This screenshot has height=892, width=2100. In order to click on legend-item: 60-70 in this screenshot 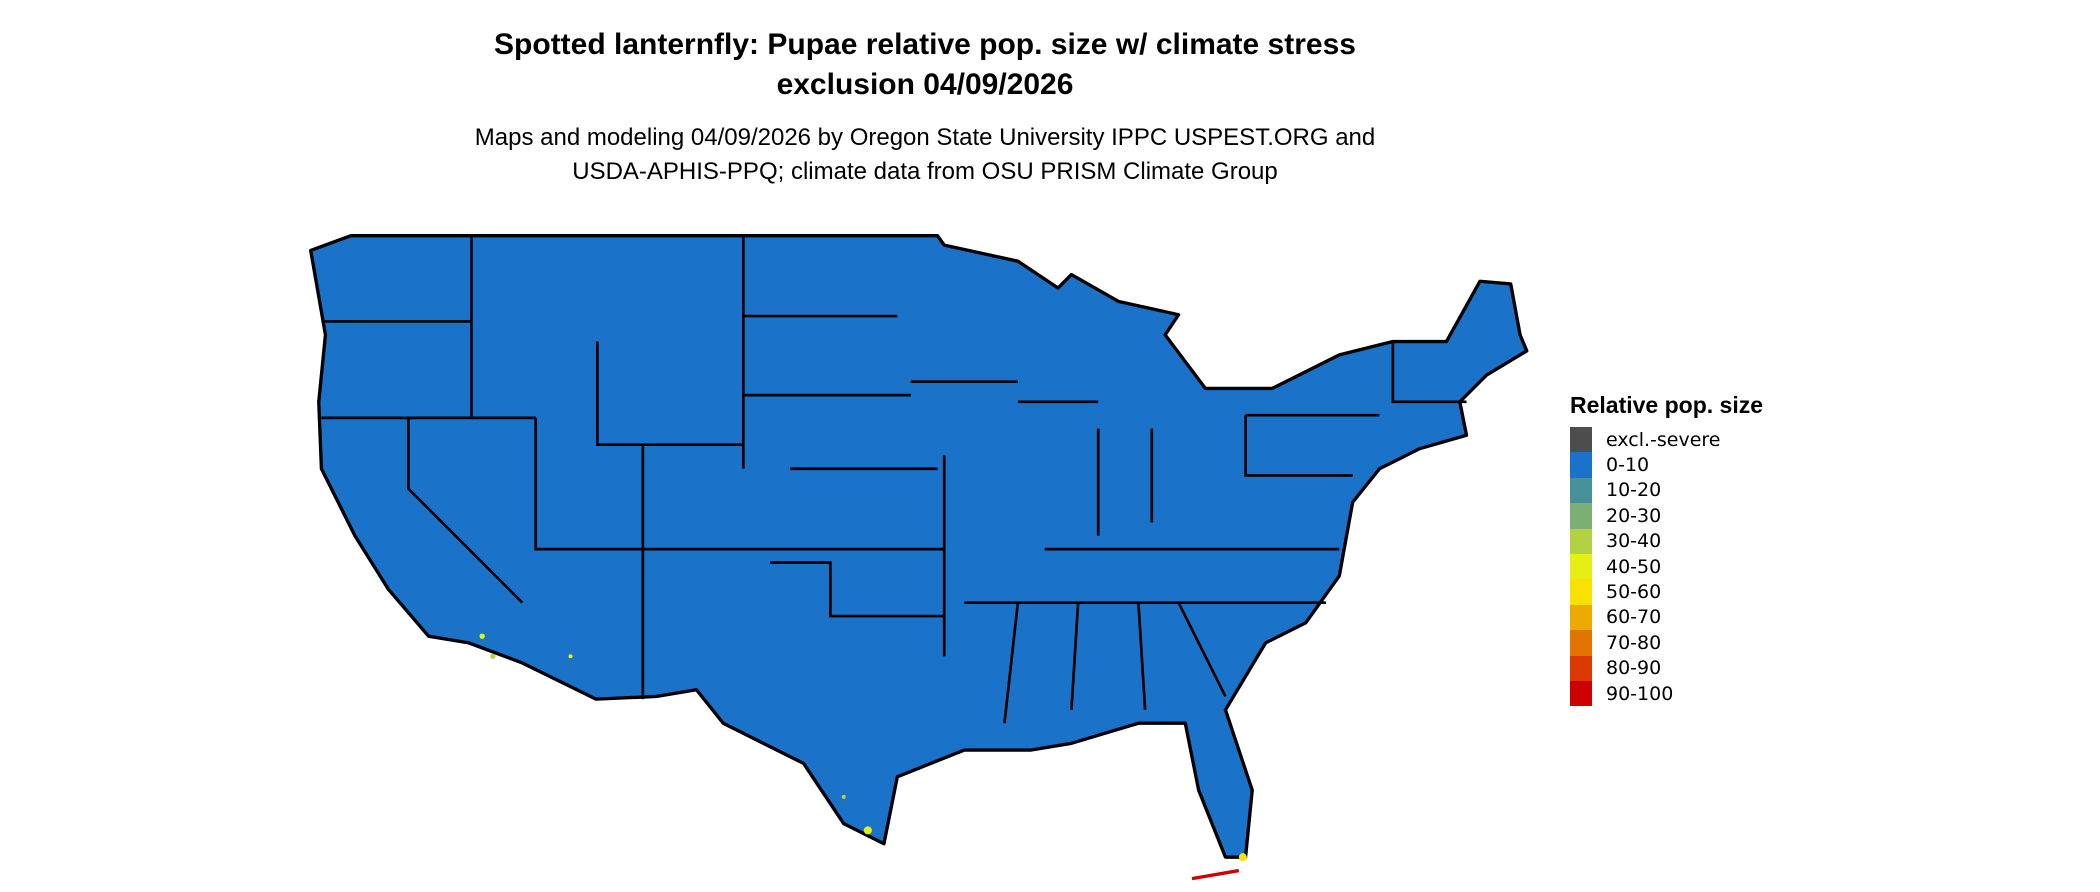, I will do `click(1666, 617)`.